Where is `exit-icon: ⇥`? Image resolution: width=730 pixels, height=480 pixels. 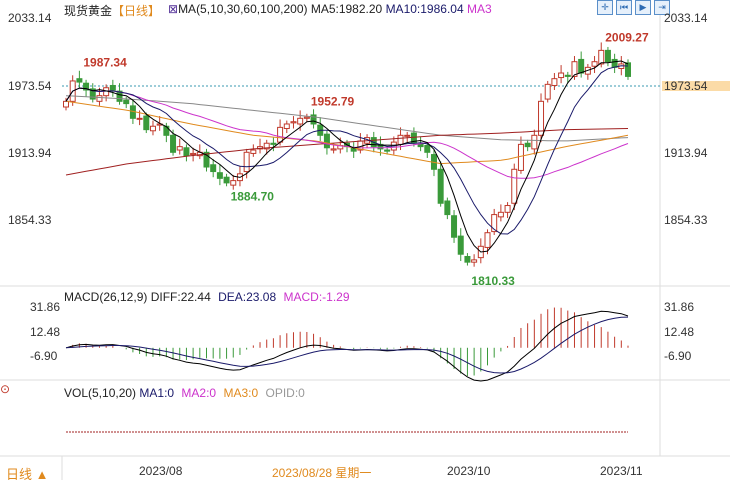 exit-icon: ⇥ is located at coordinates (662, 7).